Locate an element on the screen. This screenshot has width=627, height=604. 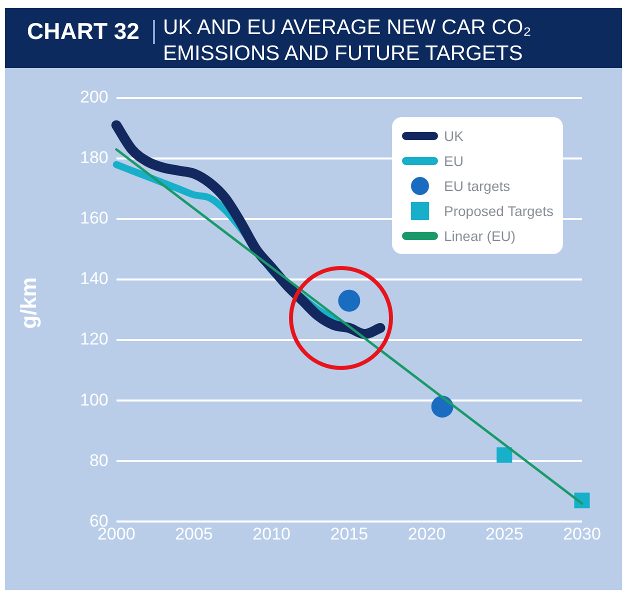
chart-title: CHART 32 is located at coordinates (83, 31).